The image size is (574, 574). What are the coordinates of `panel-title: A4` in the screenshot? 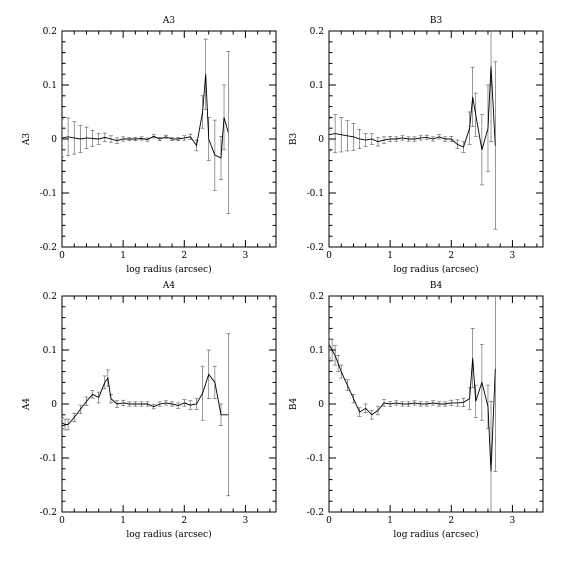 It's located at (168, 286).